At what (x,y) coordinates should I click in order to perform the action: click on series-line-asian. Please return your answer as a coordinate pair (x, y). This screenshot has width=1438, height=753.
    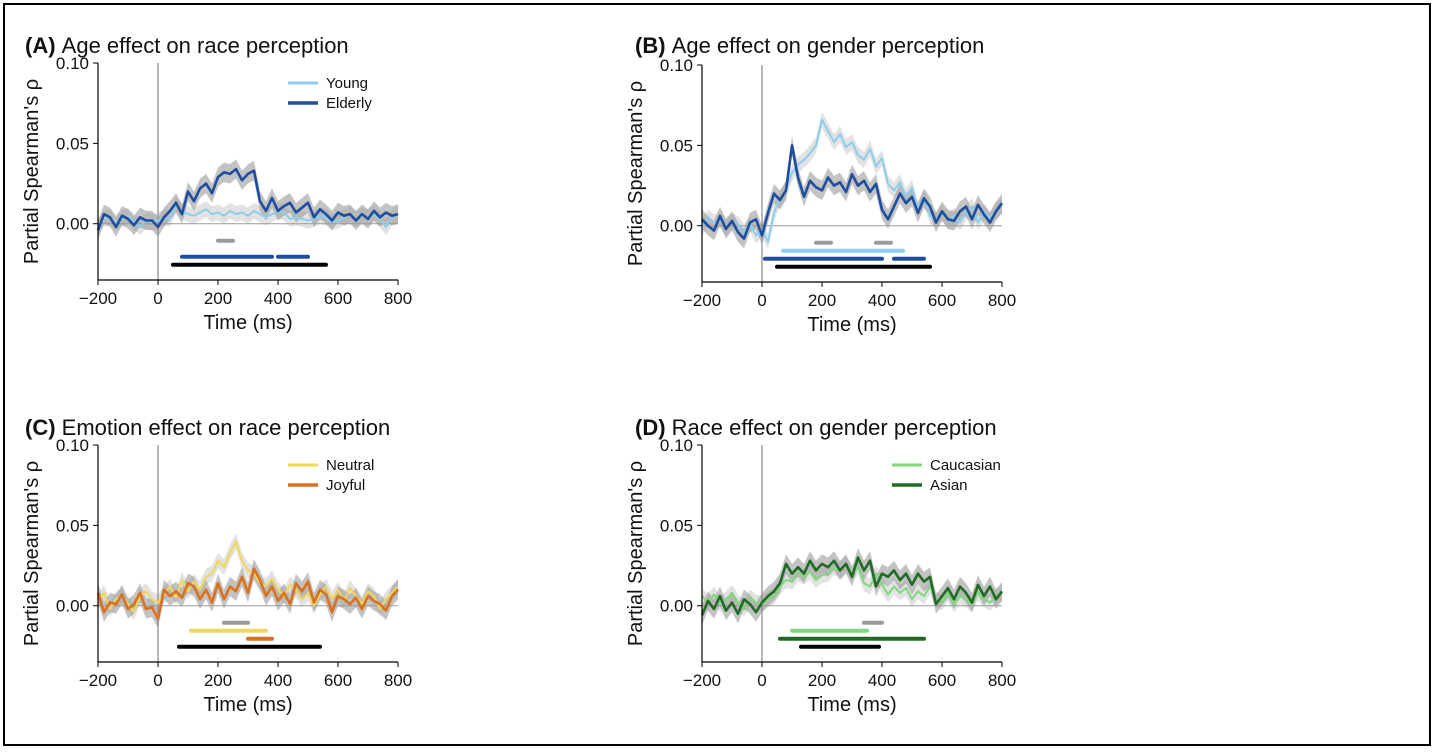
    Looking at the image, I should click on (852, 586).